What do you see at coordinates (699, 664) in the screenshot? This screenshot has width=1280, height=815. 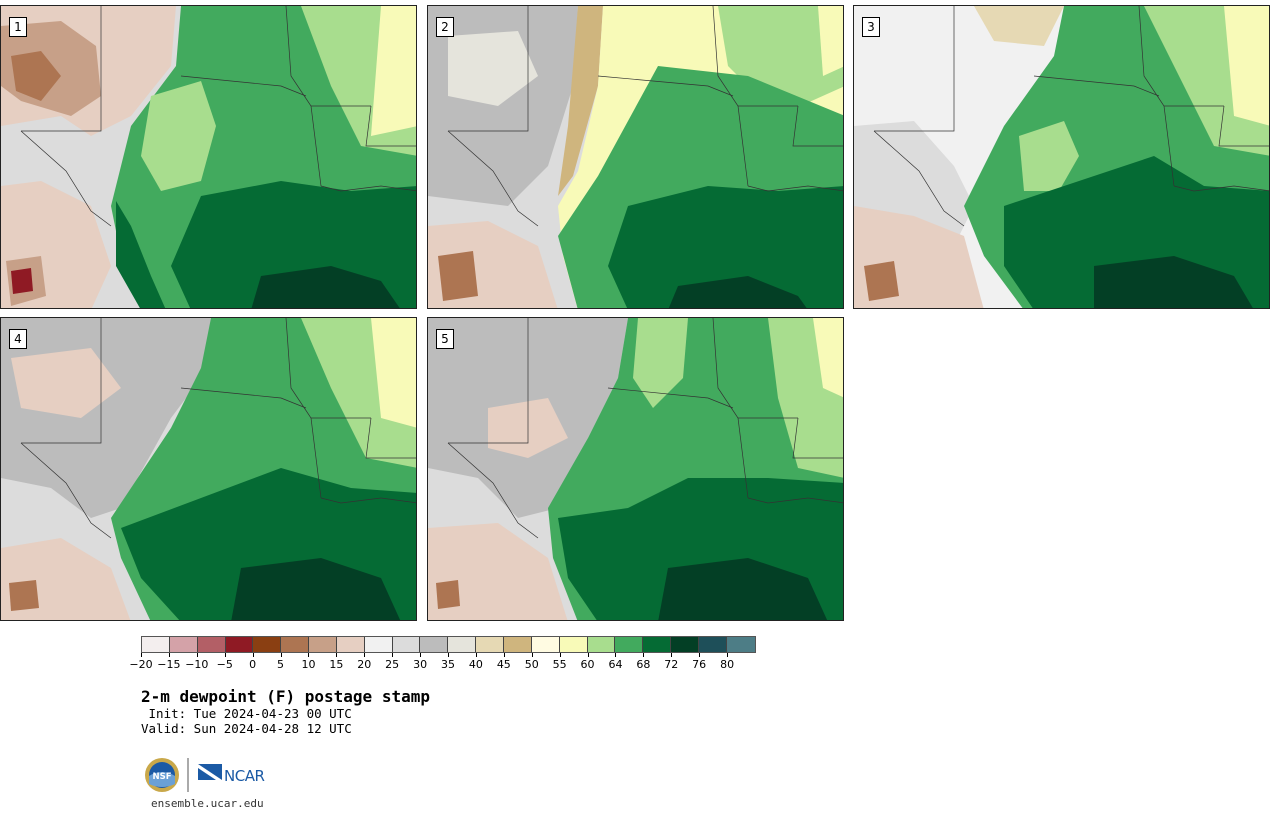 I see `colorbar-tick-label: 76` at bounding box center [699, 664].